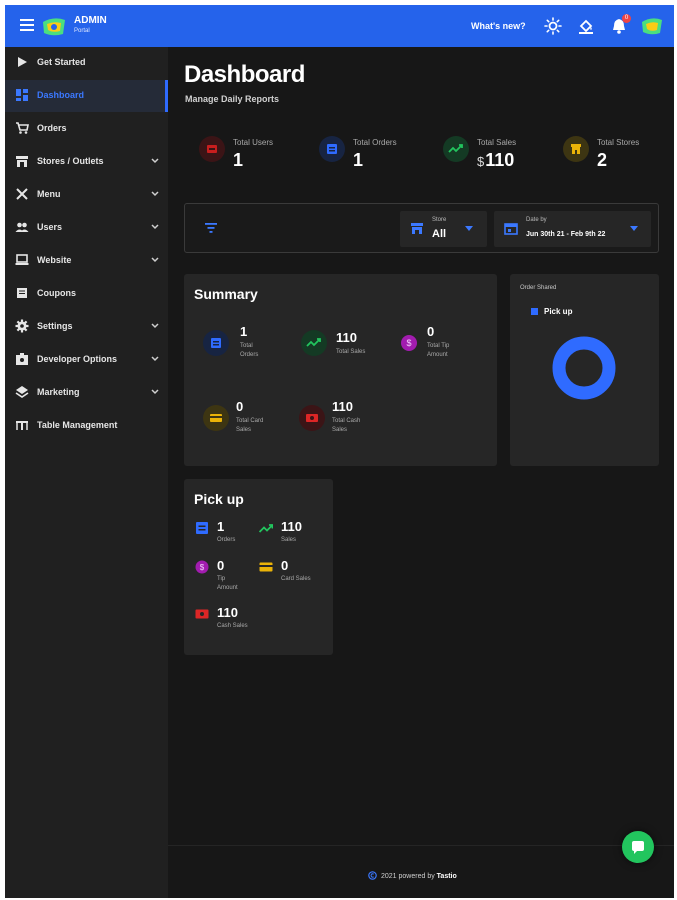 The image size is (677, 900). What do you see at coordinates (498, 26) in the screenshot?
I see `whats-new-link: What's new?` at bounding box center [498, 26].